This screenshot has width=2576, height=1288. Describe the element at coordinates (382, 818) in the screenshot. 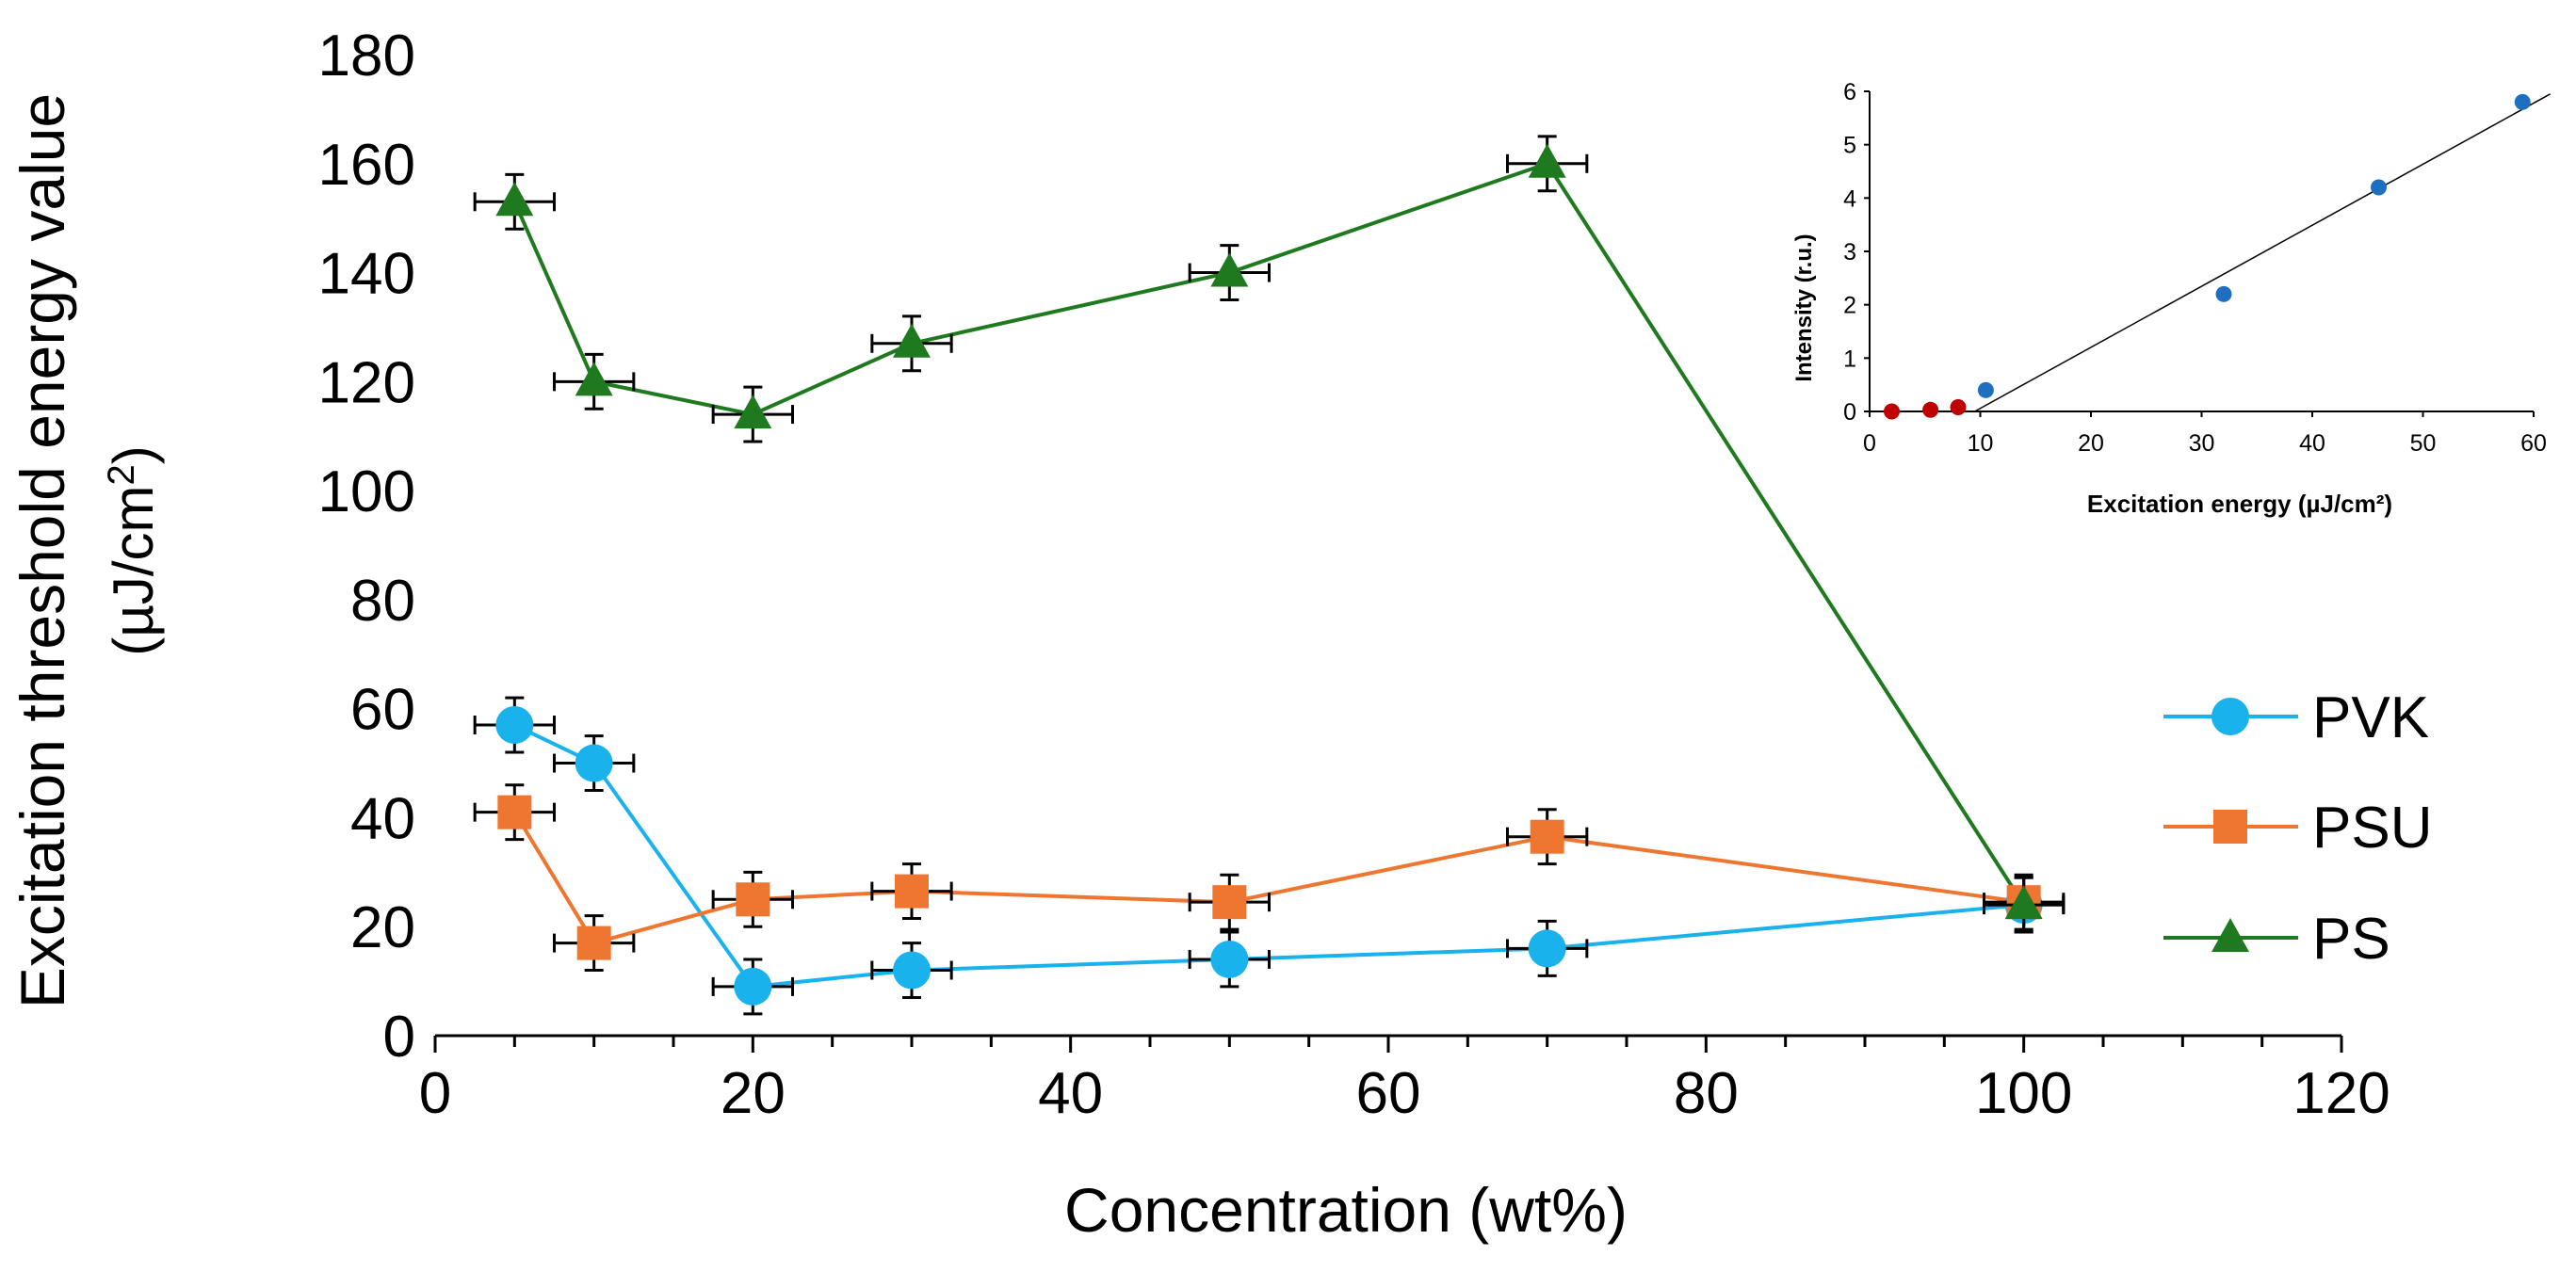

I see `y-tick-label: 40` at that location.